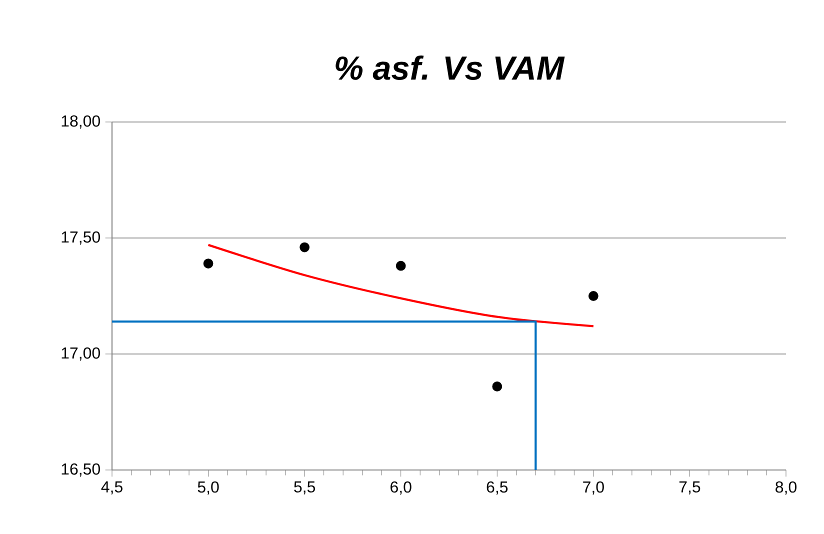  What do you see at coordinates (450, 67) in the screenshot?
I see `chart-title: % asf. Vs VAM` at bounding box center [450, 67].